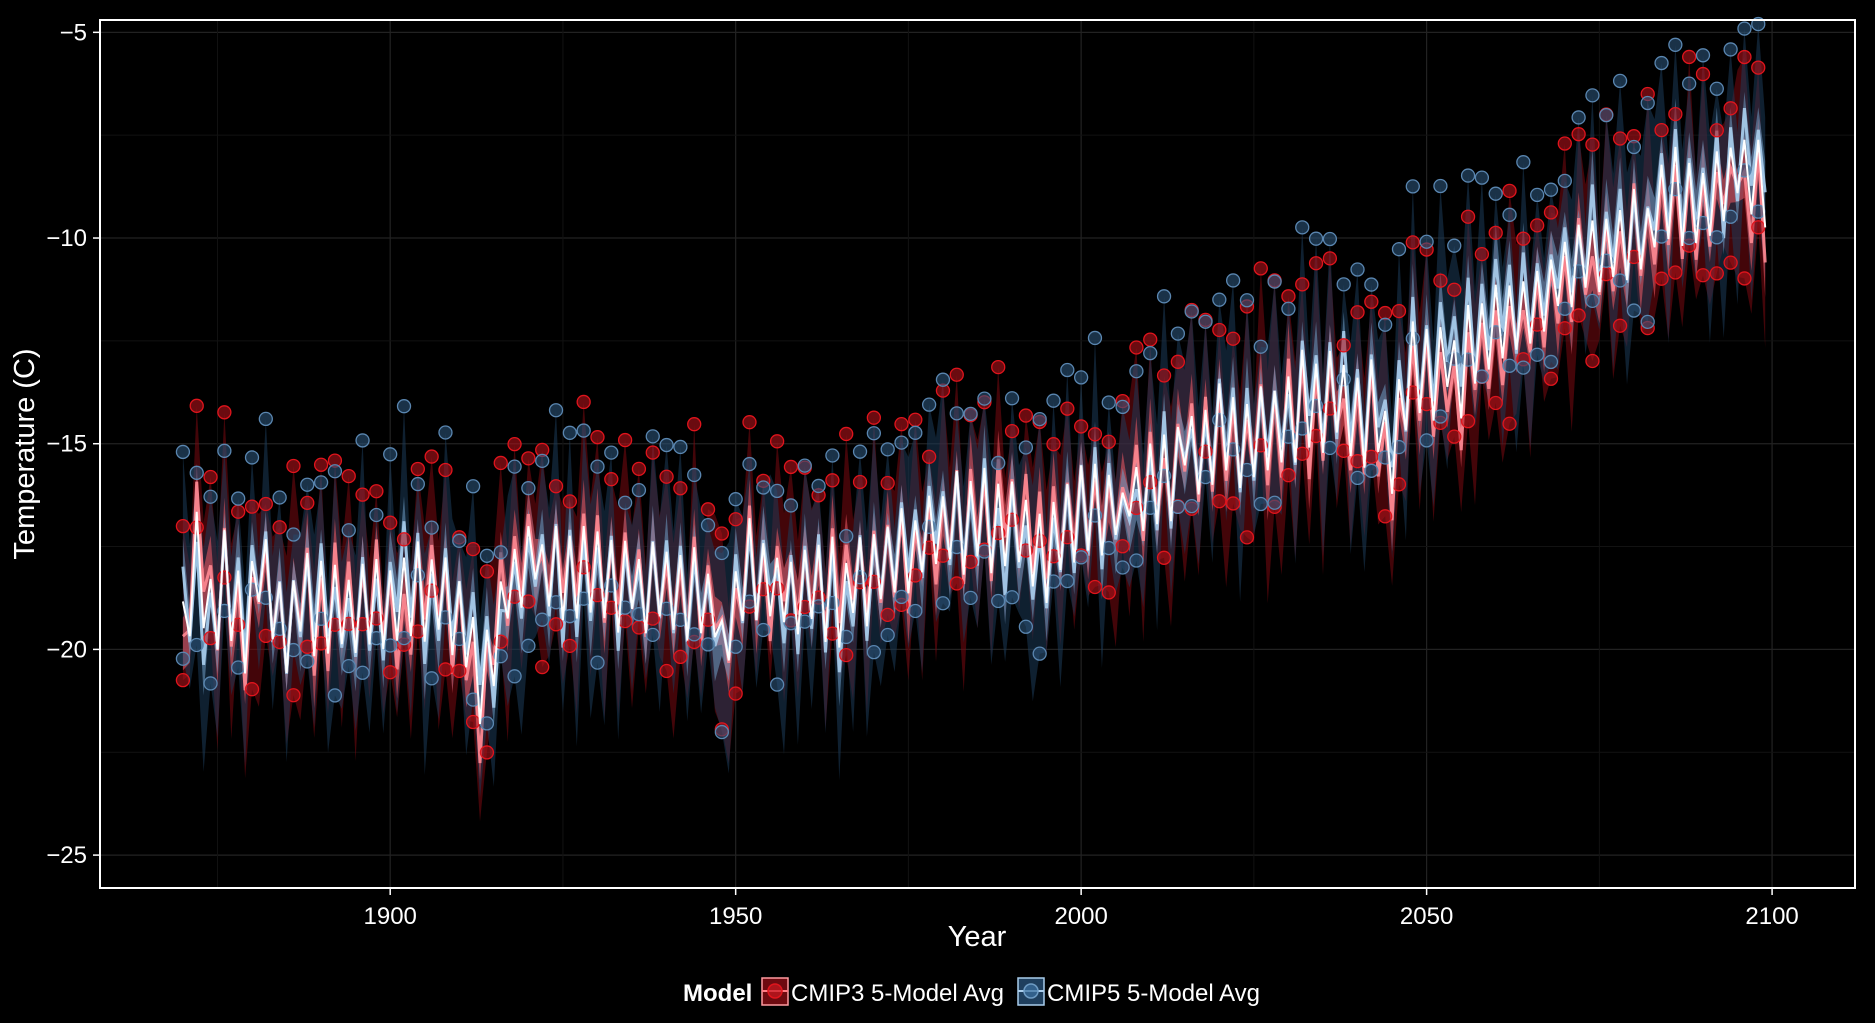 The width and height of the screenshot is (1875, 1023). I want to click on legend-label-cmip3: CMIP3 5-Model Avg, so click(897, 993).